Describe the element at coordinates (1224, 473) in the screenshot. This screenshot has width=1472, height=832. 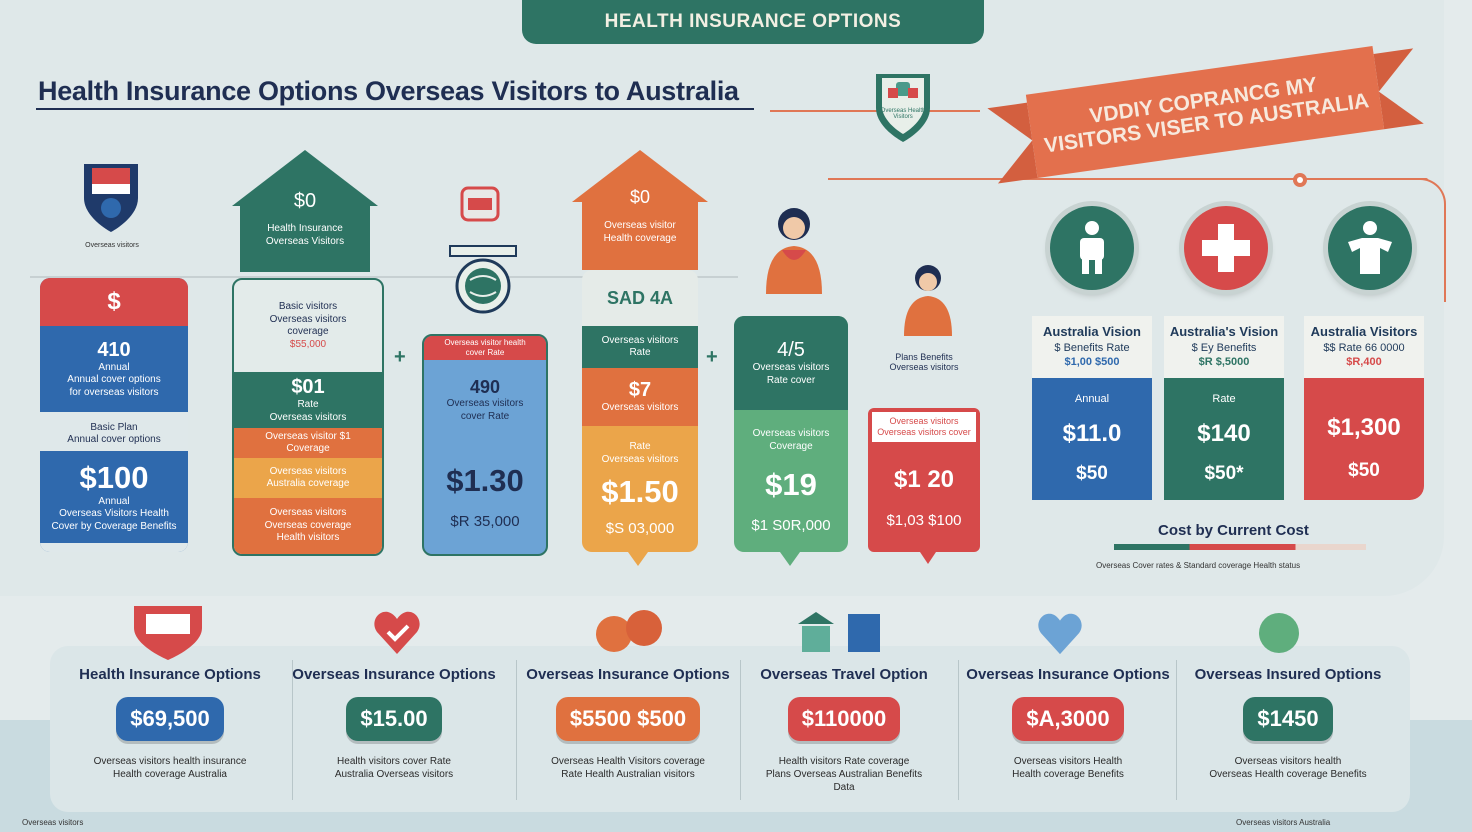
I see `cost-card-price: $50*` at that location.